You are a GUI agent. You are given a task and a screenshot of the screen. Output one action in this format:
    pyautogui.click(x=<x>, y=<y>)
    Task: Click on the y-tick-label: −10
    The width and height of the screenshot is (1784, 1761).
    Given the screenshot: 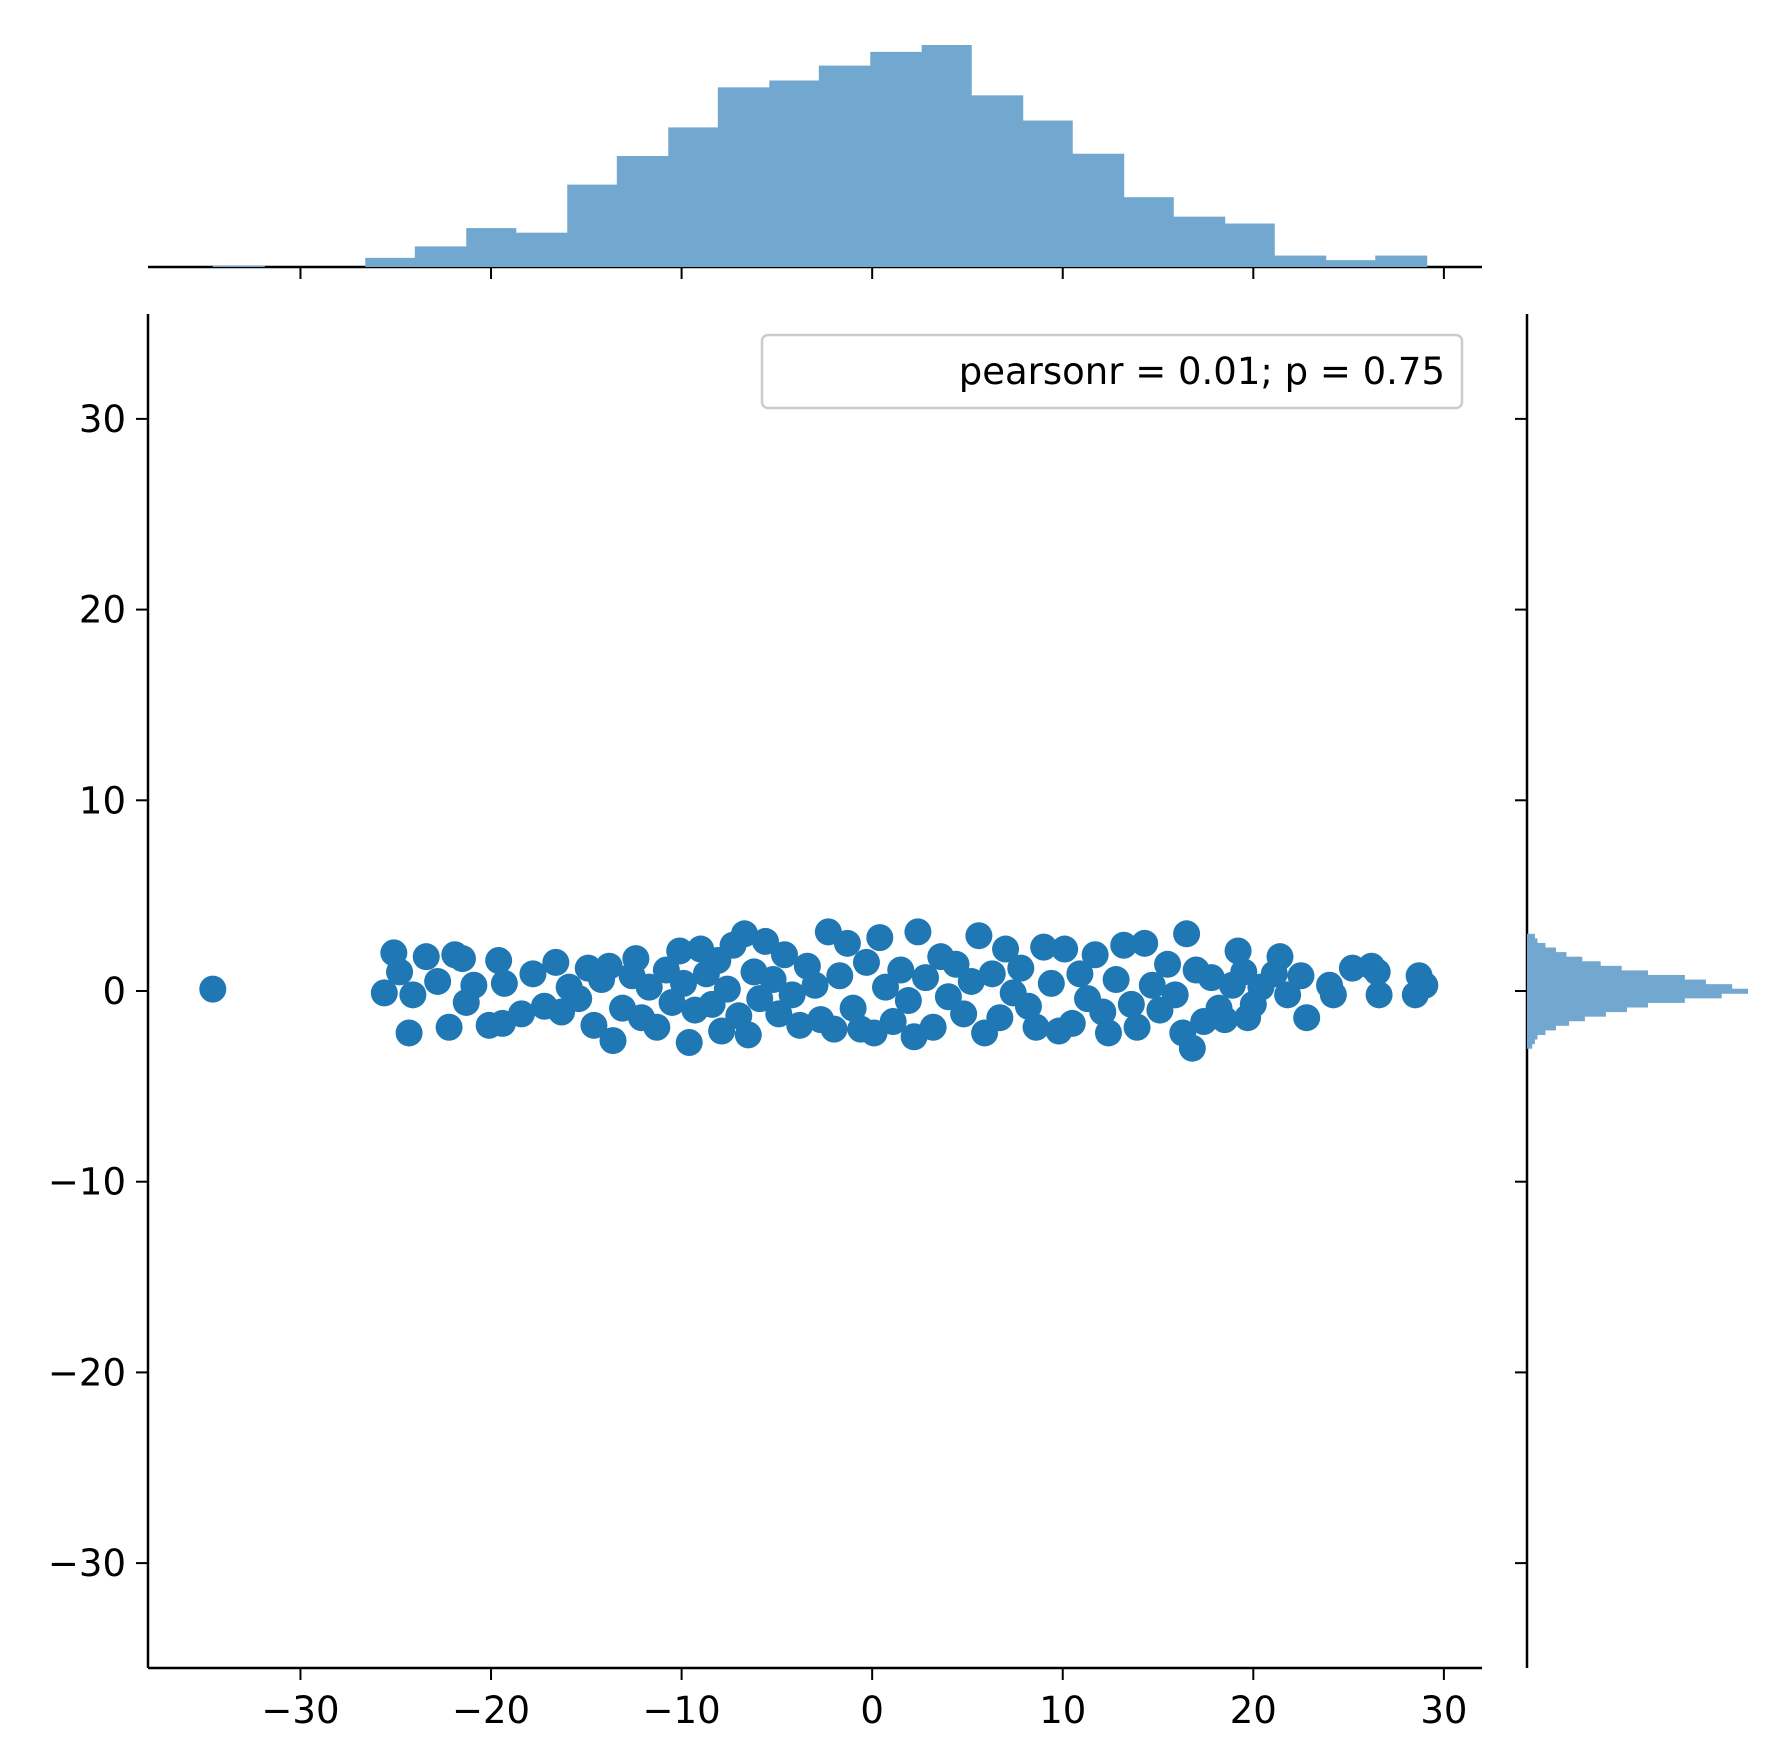 What is the action you would take?
    pyautogui.click(x=87, y=1182)
    